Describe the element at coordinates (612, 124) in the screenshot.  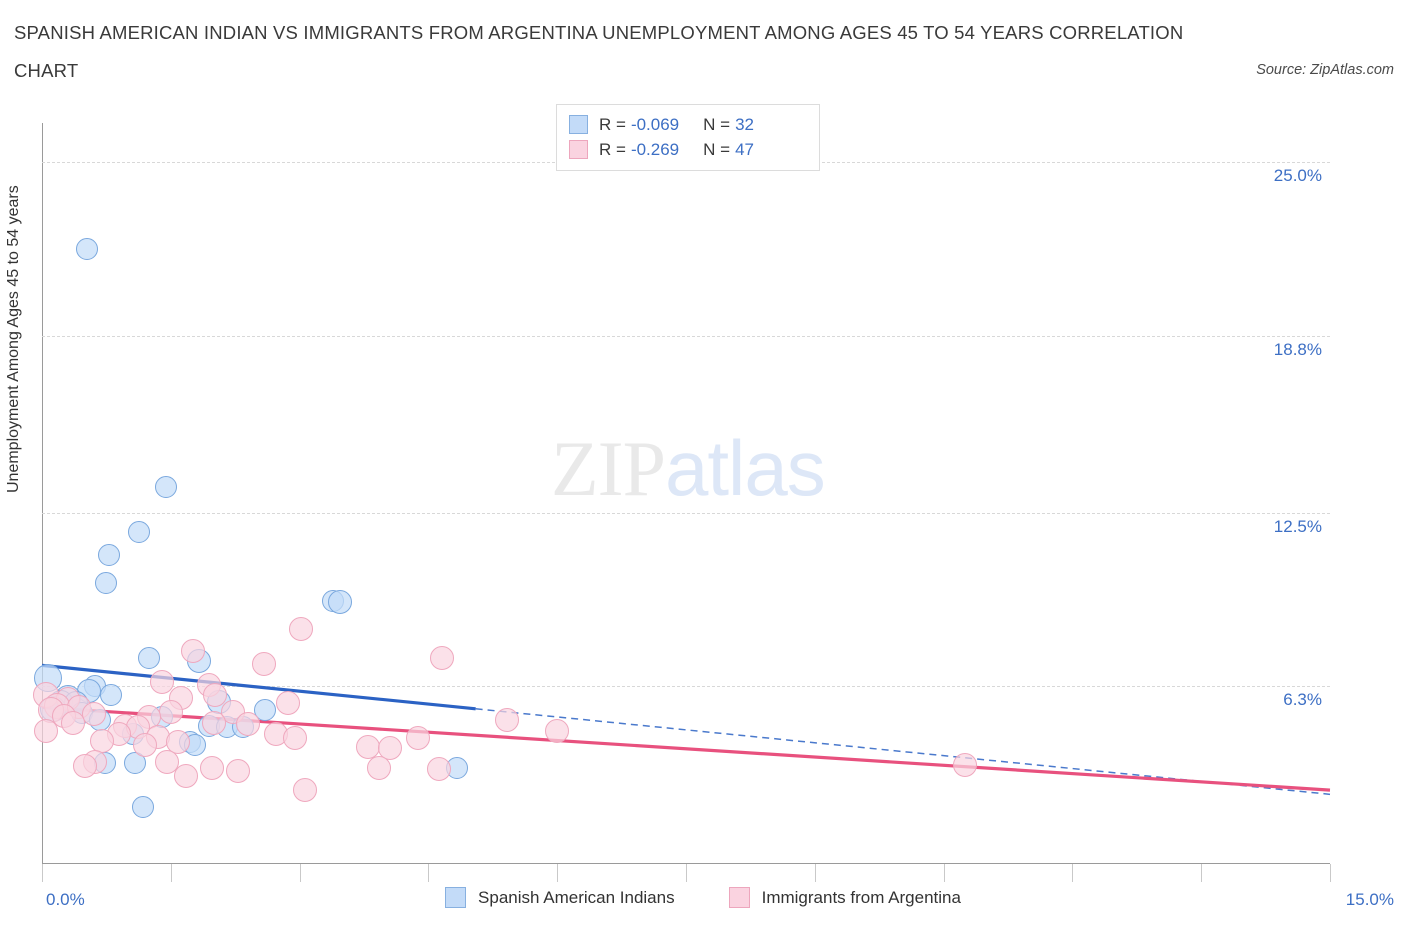
I see `r-label-blue: R =` at that location.